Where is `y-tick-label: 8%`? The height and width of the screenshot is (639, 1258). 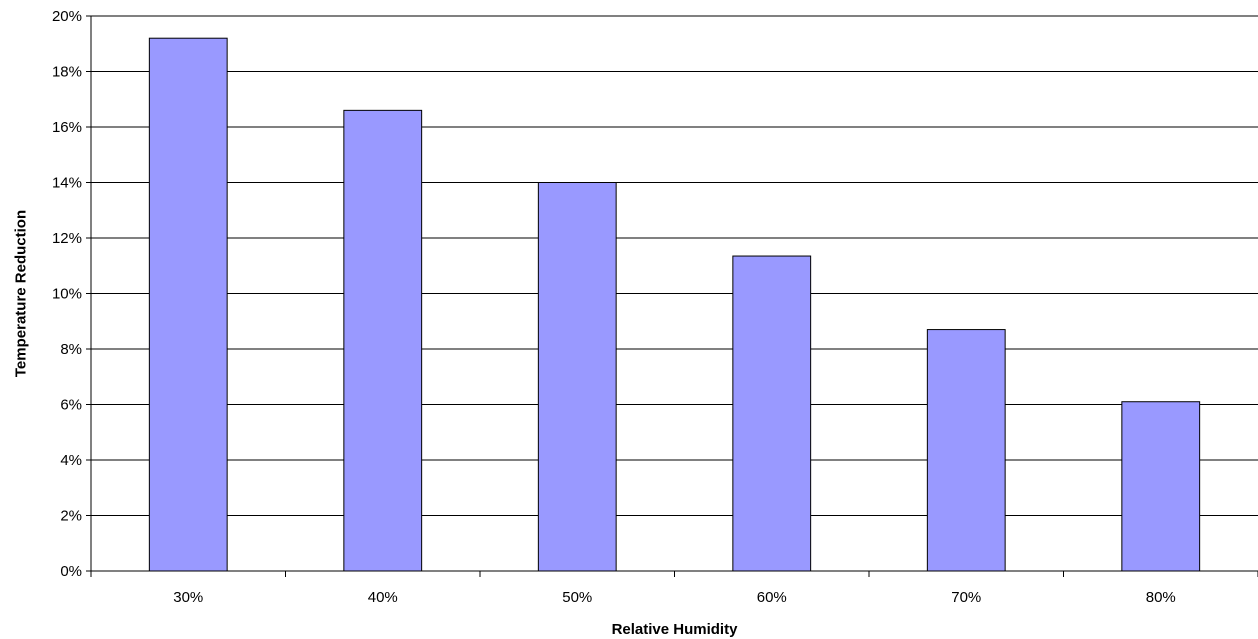
y-tick-label: 8% is located at coordinates (71, 349).